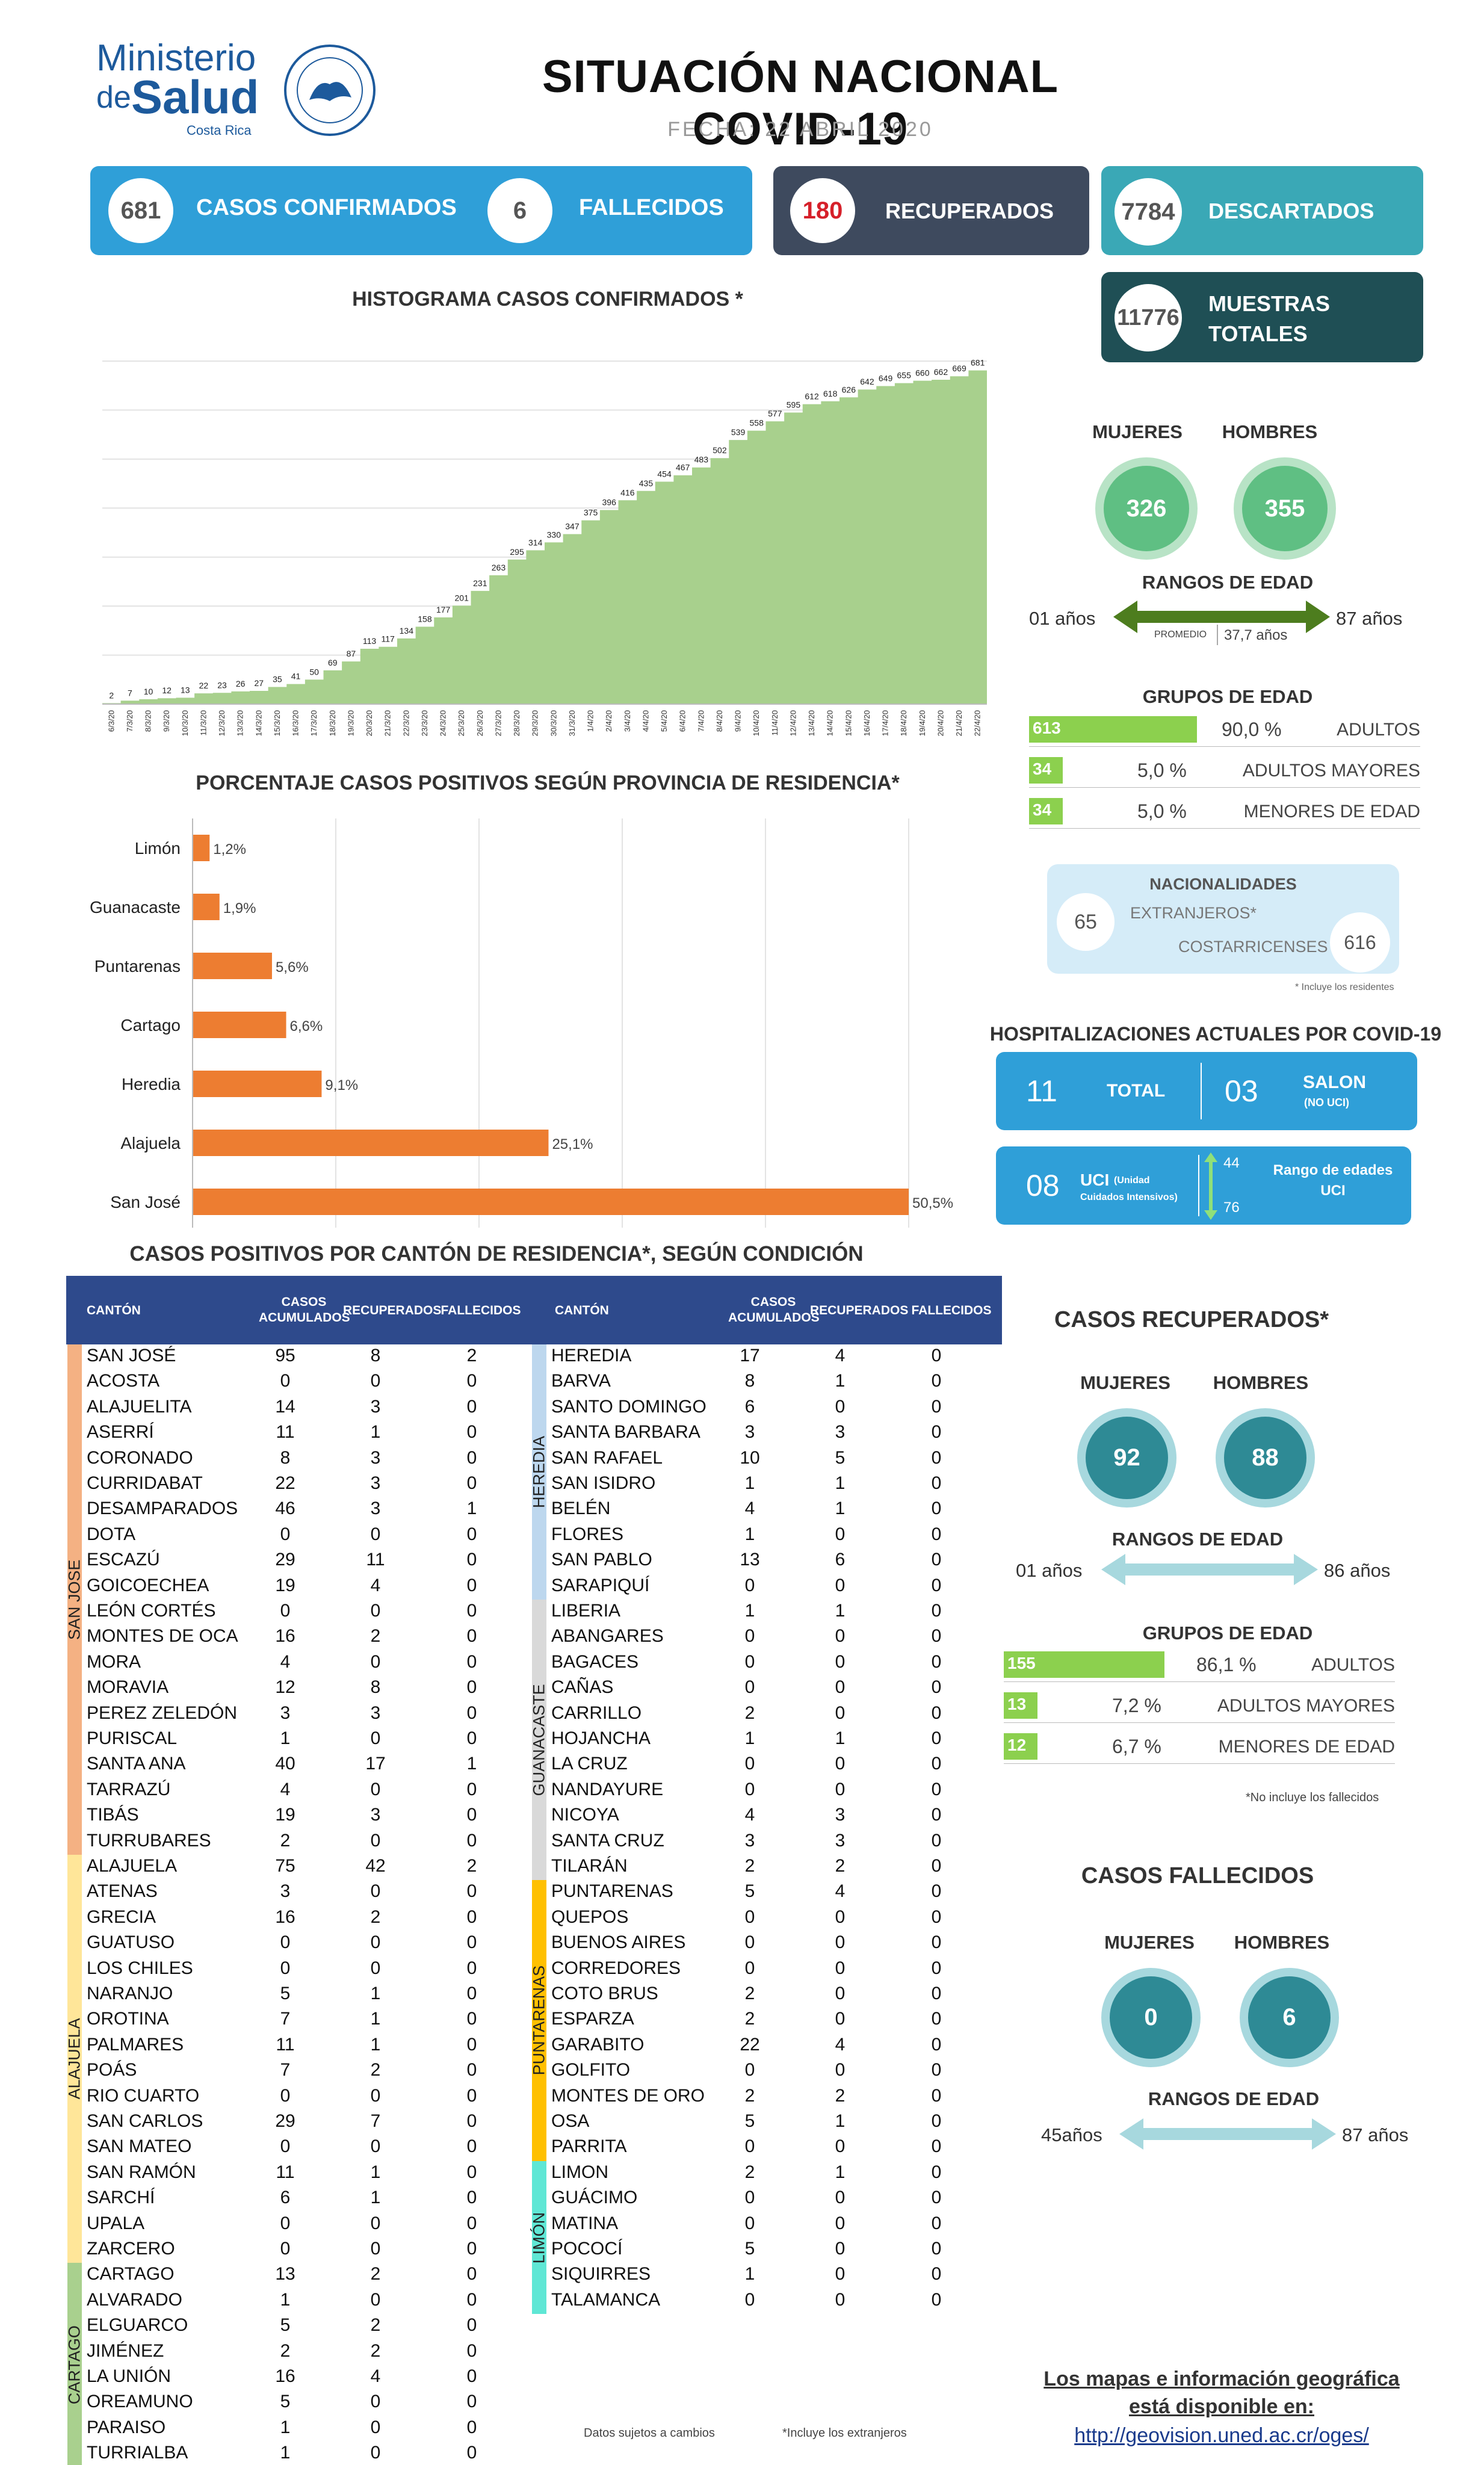  Describe the element at coordinates (131, 2274) in the screenshot. I see `canton-cell: CARTAGO` at that location.